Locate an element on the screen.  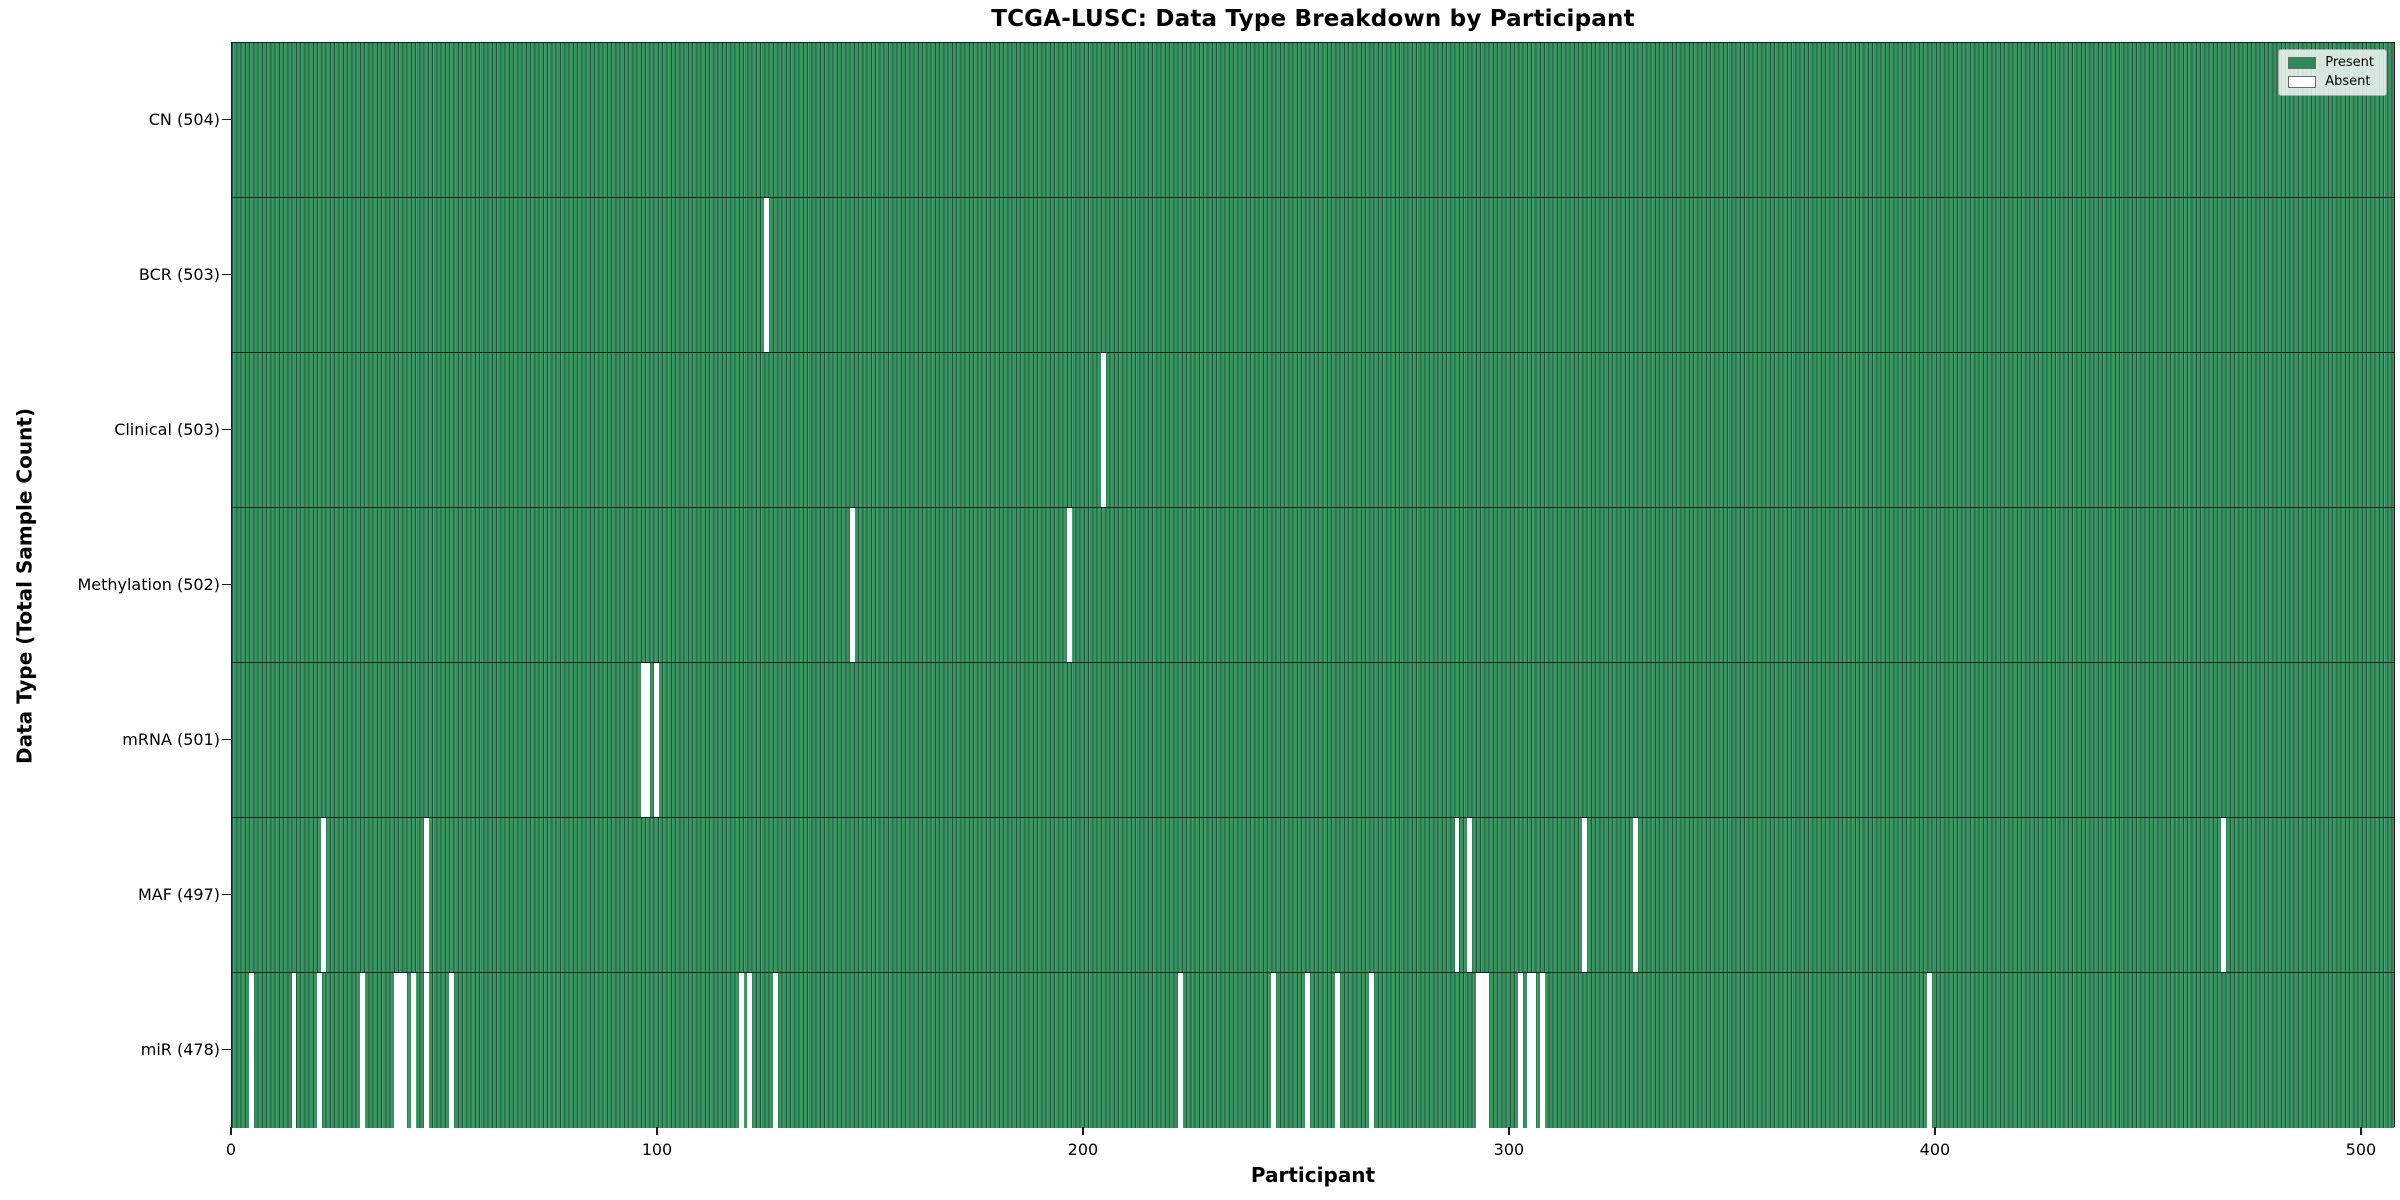
data-row-methylation is located at coordinates (1313, 585).